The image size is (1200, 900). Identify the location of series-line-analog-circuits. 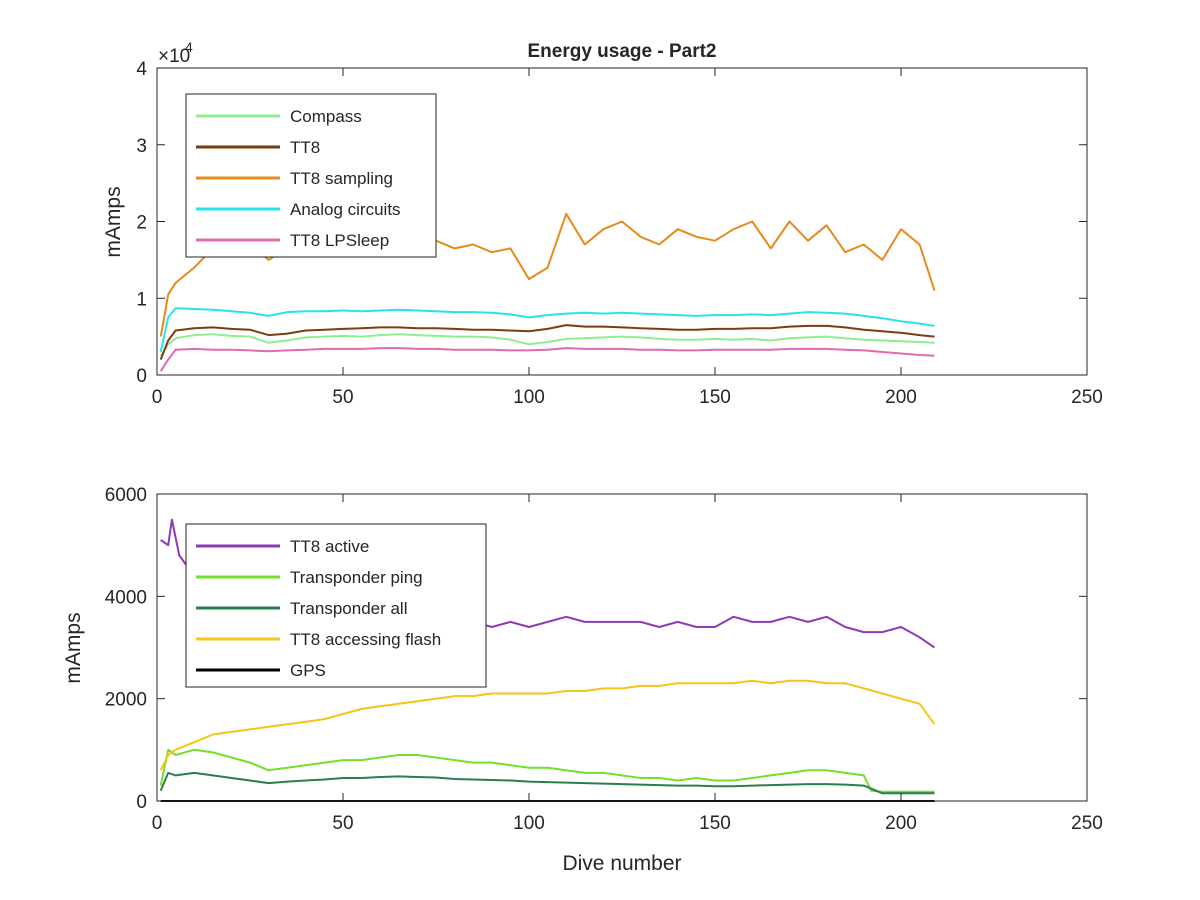
(547, 330).